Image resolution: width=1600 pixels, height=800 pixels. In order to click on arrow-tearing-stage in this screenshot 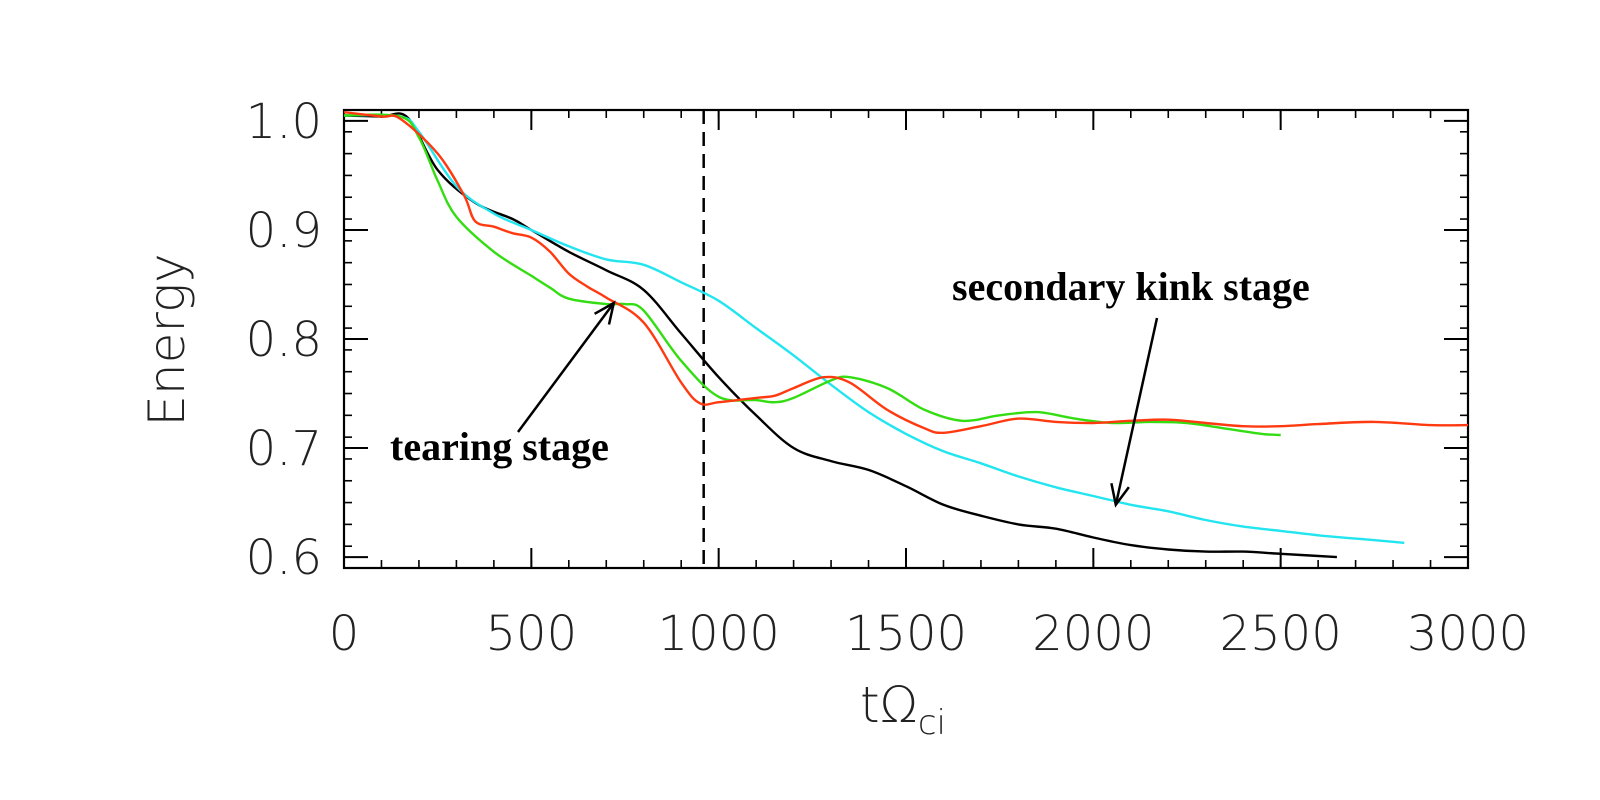, I will do `click(565, 367)`.